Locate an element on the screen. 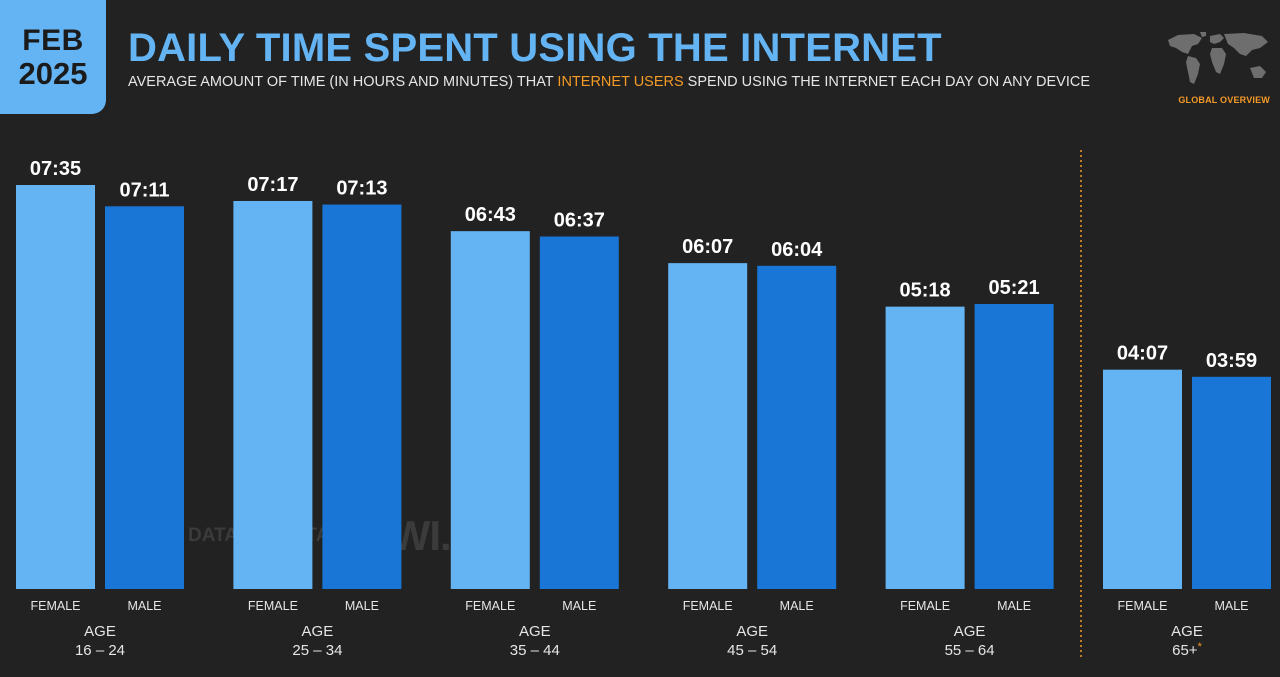 The width and height of the screenshot is (1280, 677). subtitle-highlight: INTERNET USERS is located at coordinates (620, 82).